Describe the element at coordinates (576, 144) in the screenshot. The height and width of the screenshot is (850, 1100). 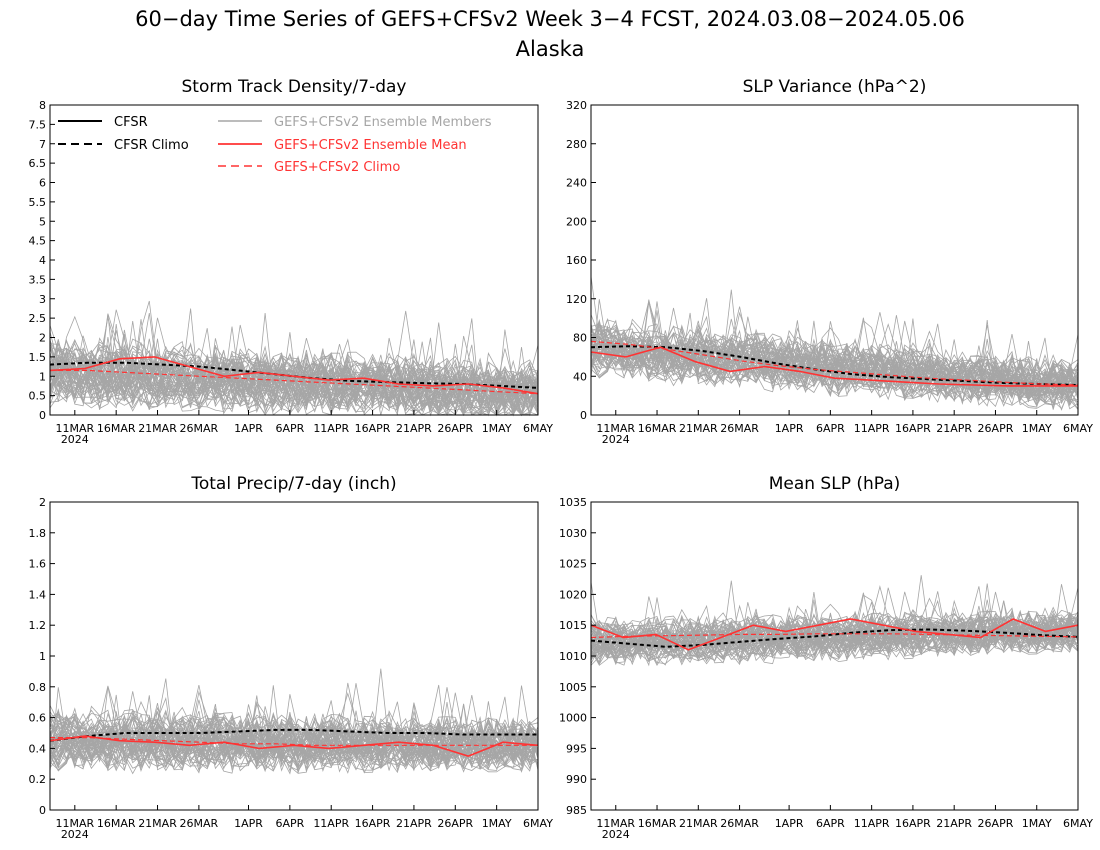
I see `y-tick-label: 280` at that location.